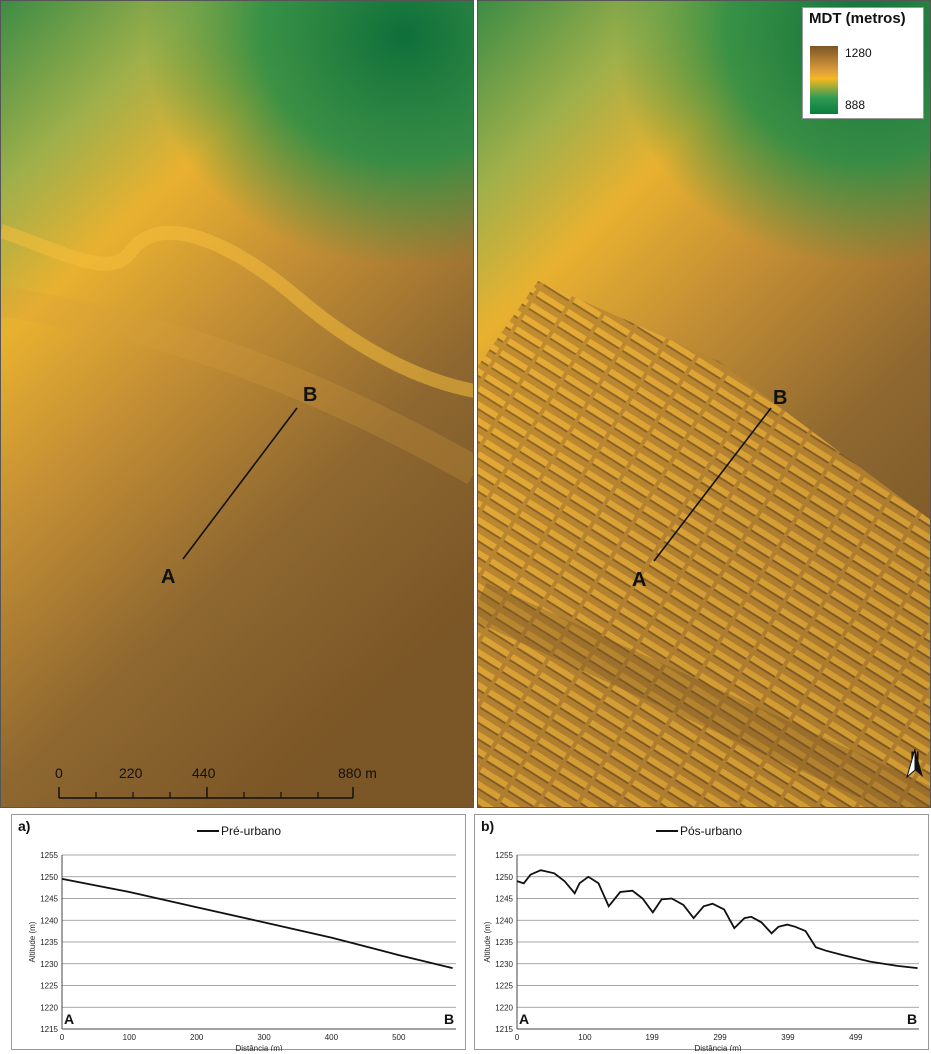  What do you see at coordinates (24, 826) in the screenshot?
I see `panel-label: a)` at bounding box center [24, 826].